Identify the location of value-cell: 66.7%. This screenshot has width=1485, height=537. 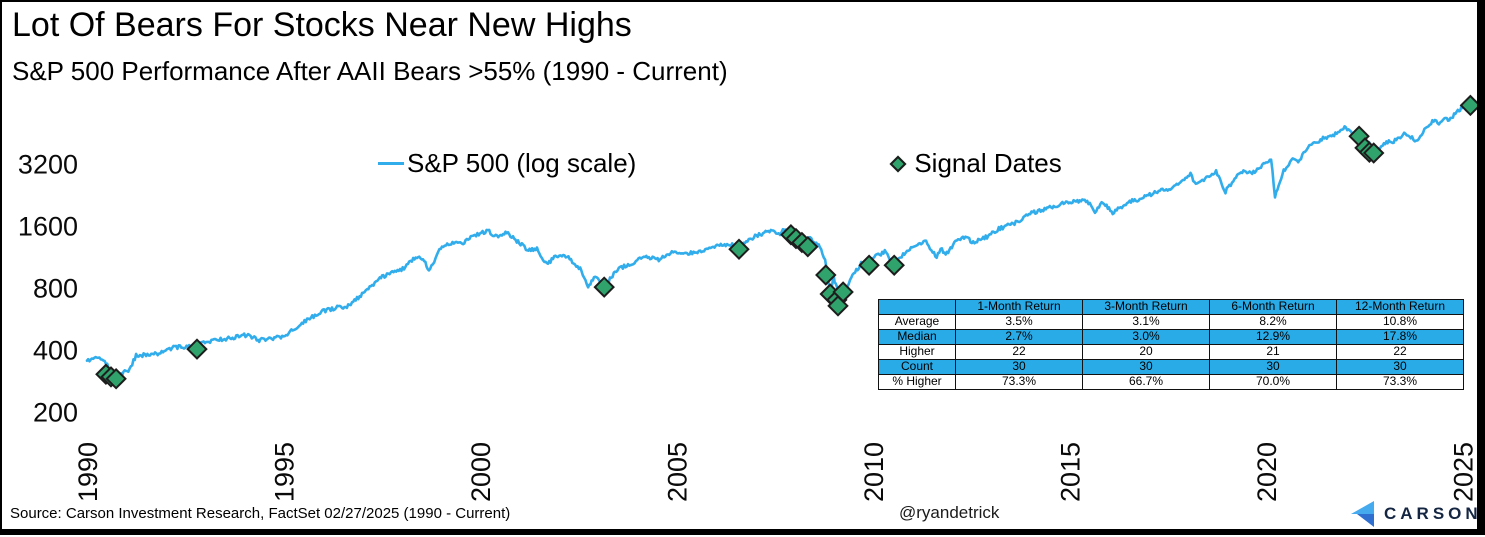
(1146, 382).